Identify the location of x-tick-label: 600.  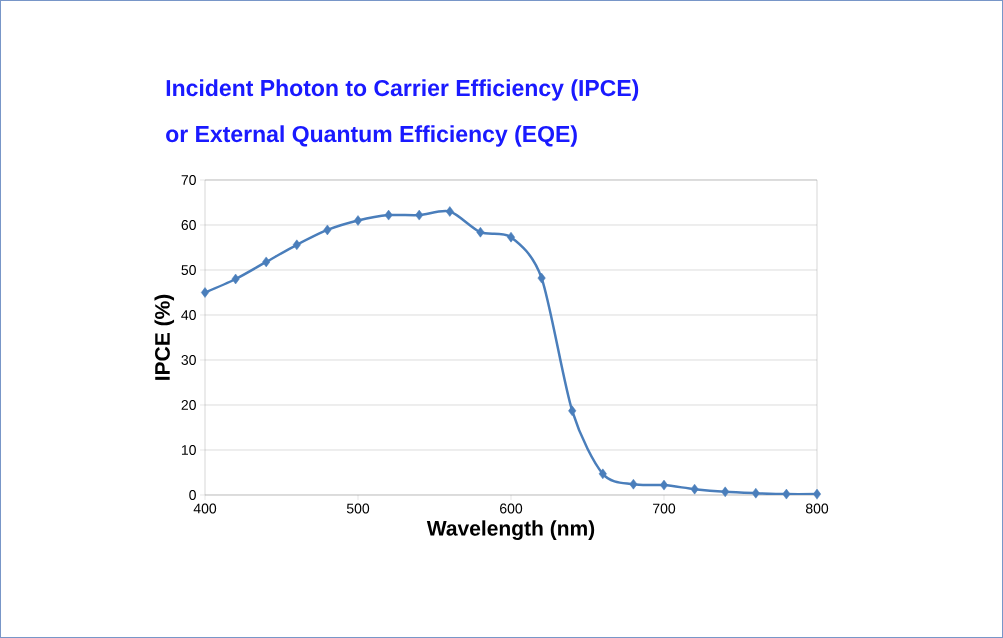
(511, 508).